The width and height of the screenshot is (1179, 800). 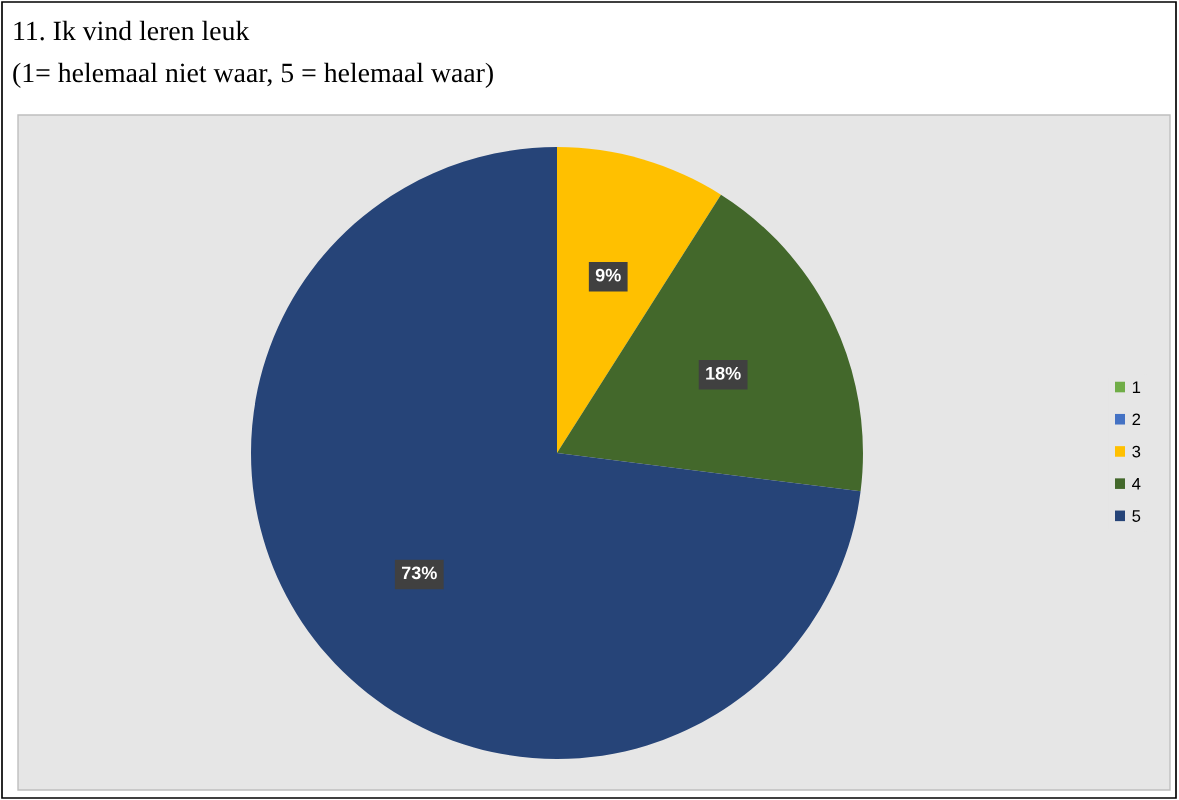 What do you see at coordinates (1136, 387) in the screenshot?
I see `legend-label: 1` at bounding box center [1136, 387].